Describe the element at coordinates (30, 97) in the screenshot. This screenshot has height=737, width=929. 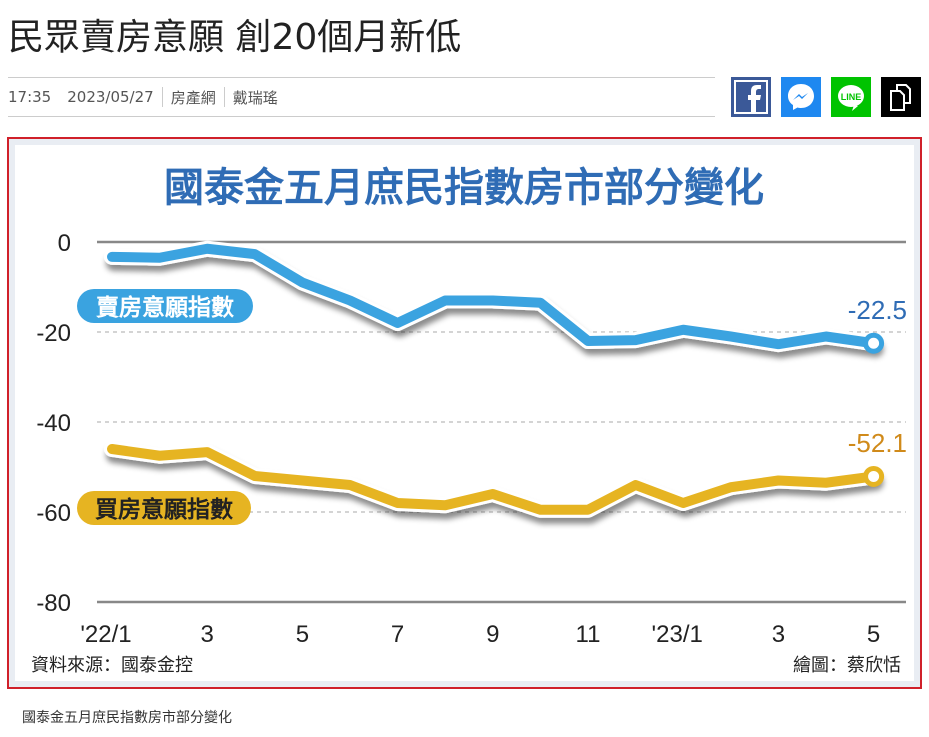
I see `publish-time: 17:35` at that location.